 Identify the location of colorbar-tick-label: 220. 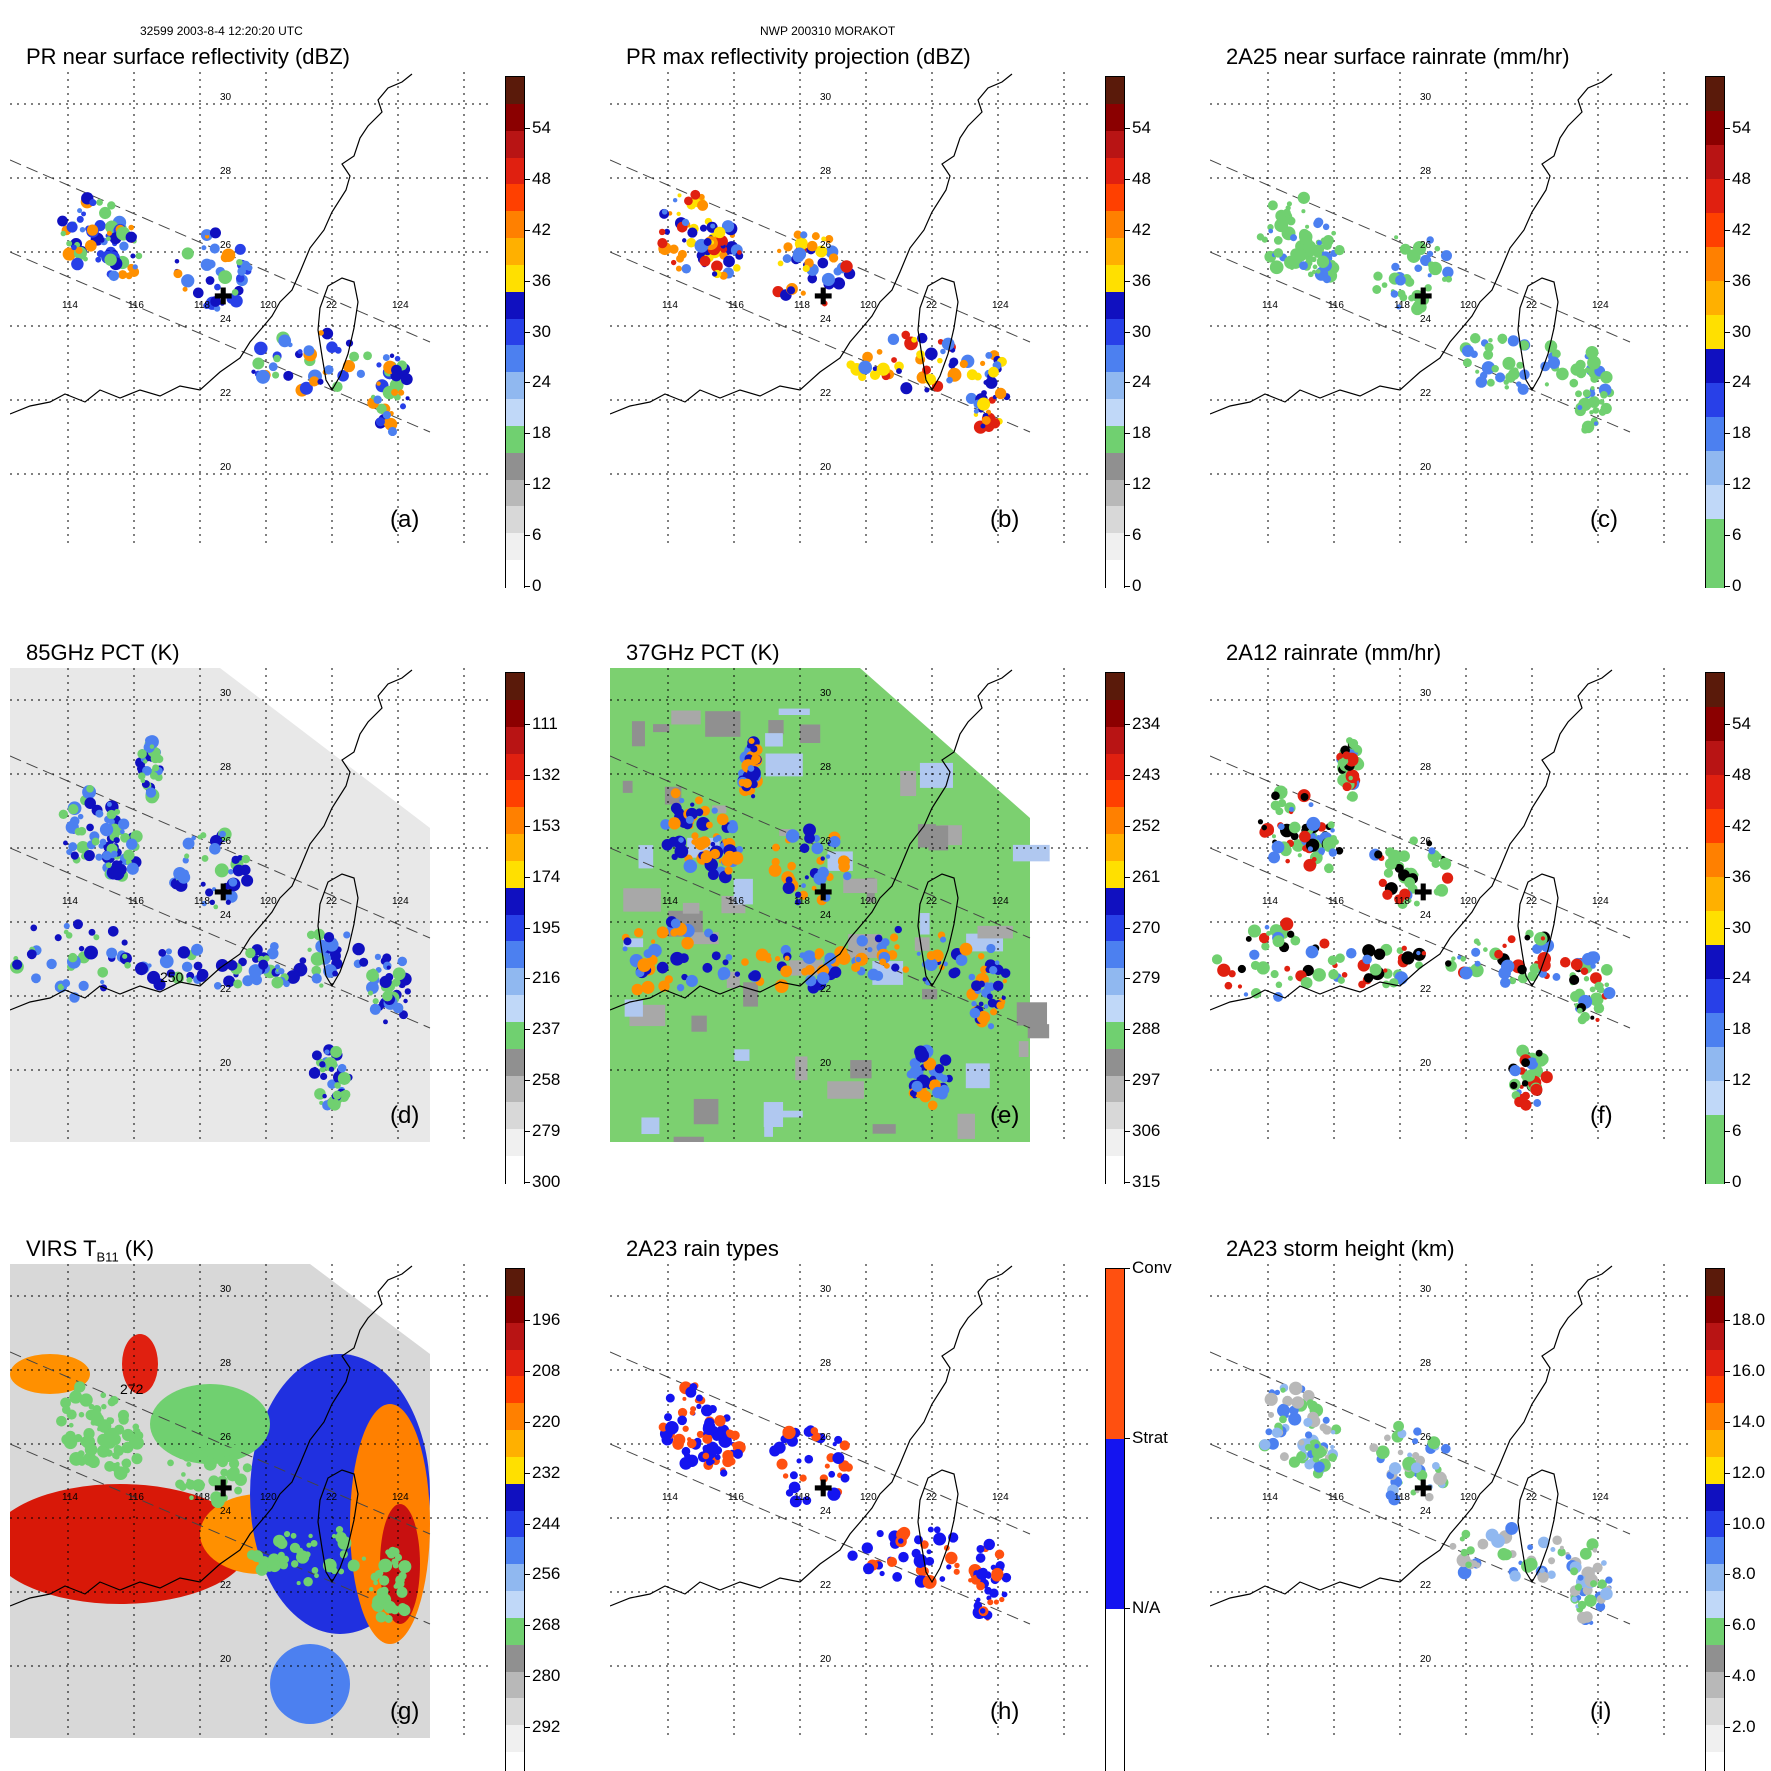
(546, 1421).